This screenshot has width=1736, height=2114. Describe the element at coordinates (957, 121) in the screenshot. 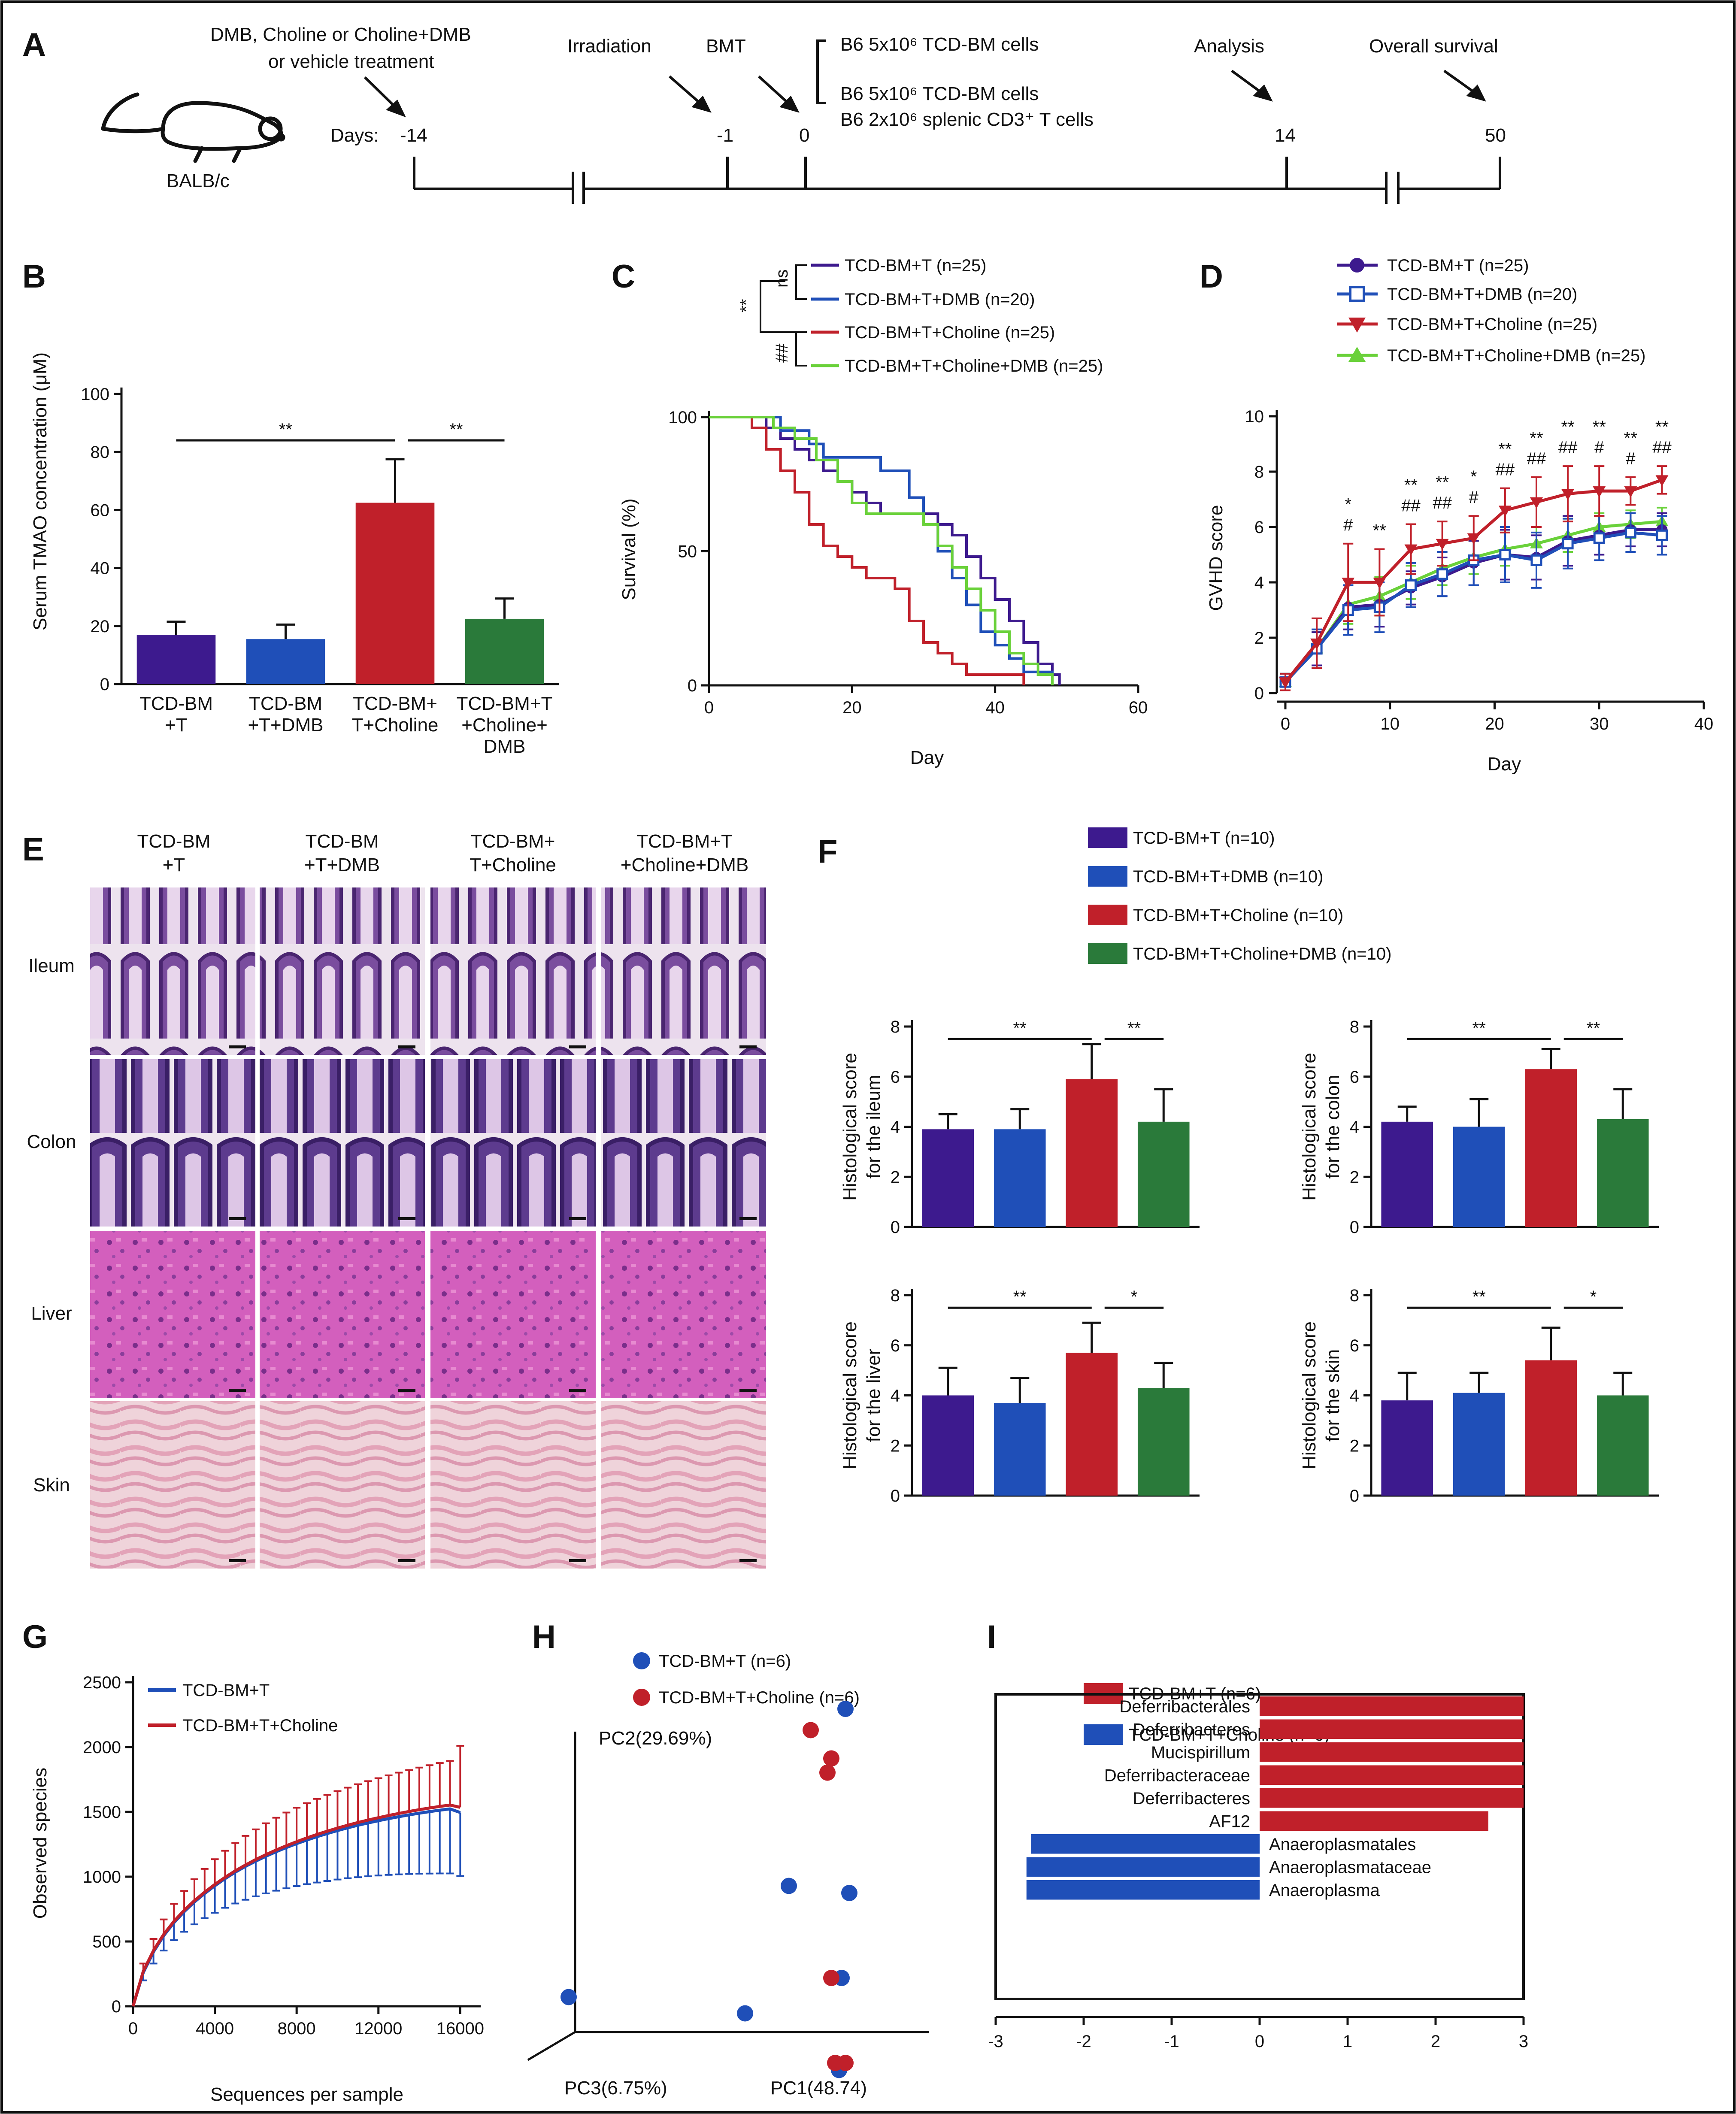

I see `timeline-axis` at that location.